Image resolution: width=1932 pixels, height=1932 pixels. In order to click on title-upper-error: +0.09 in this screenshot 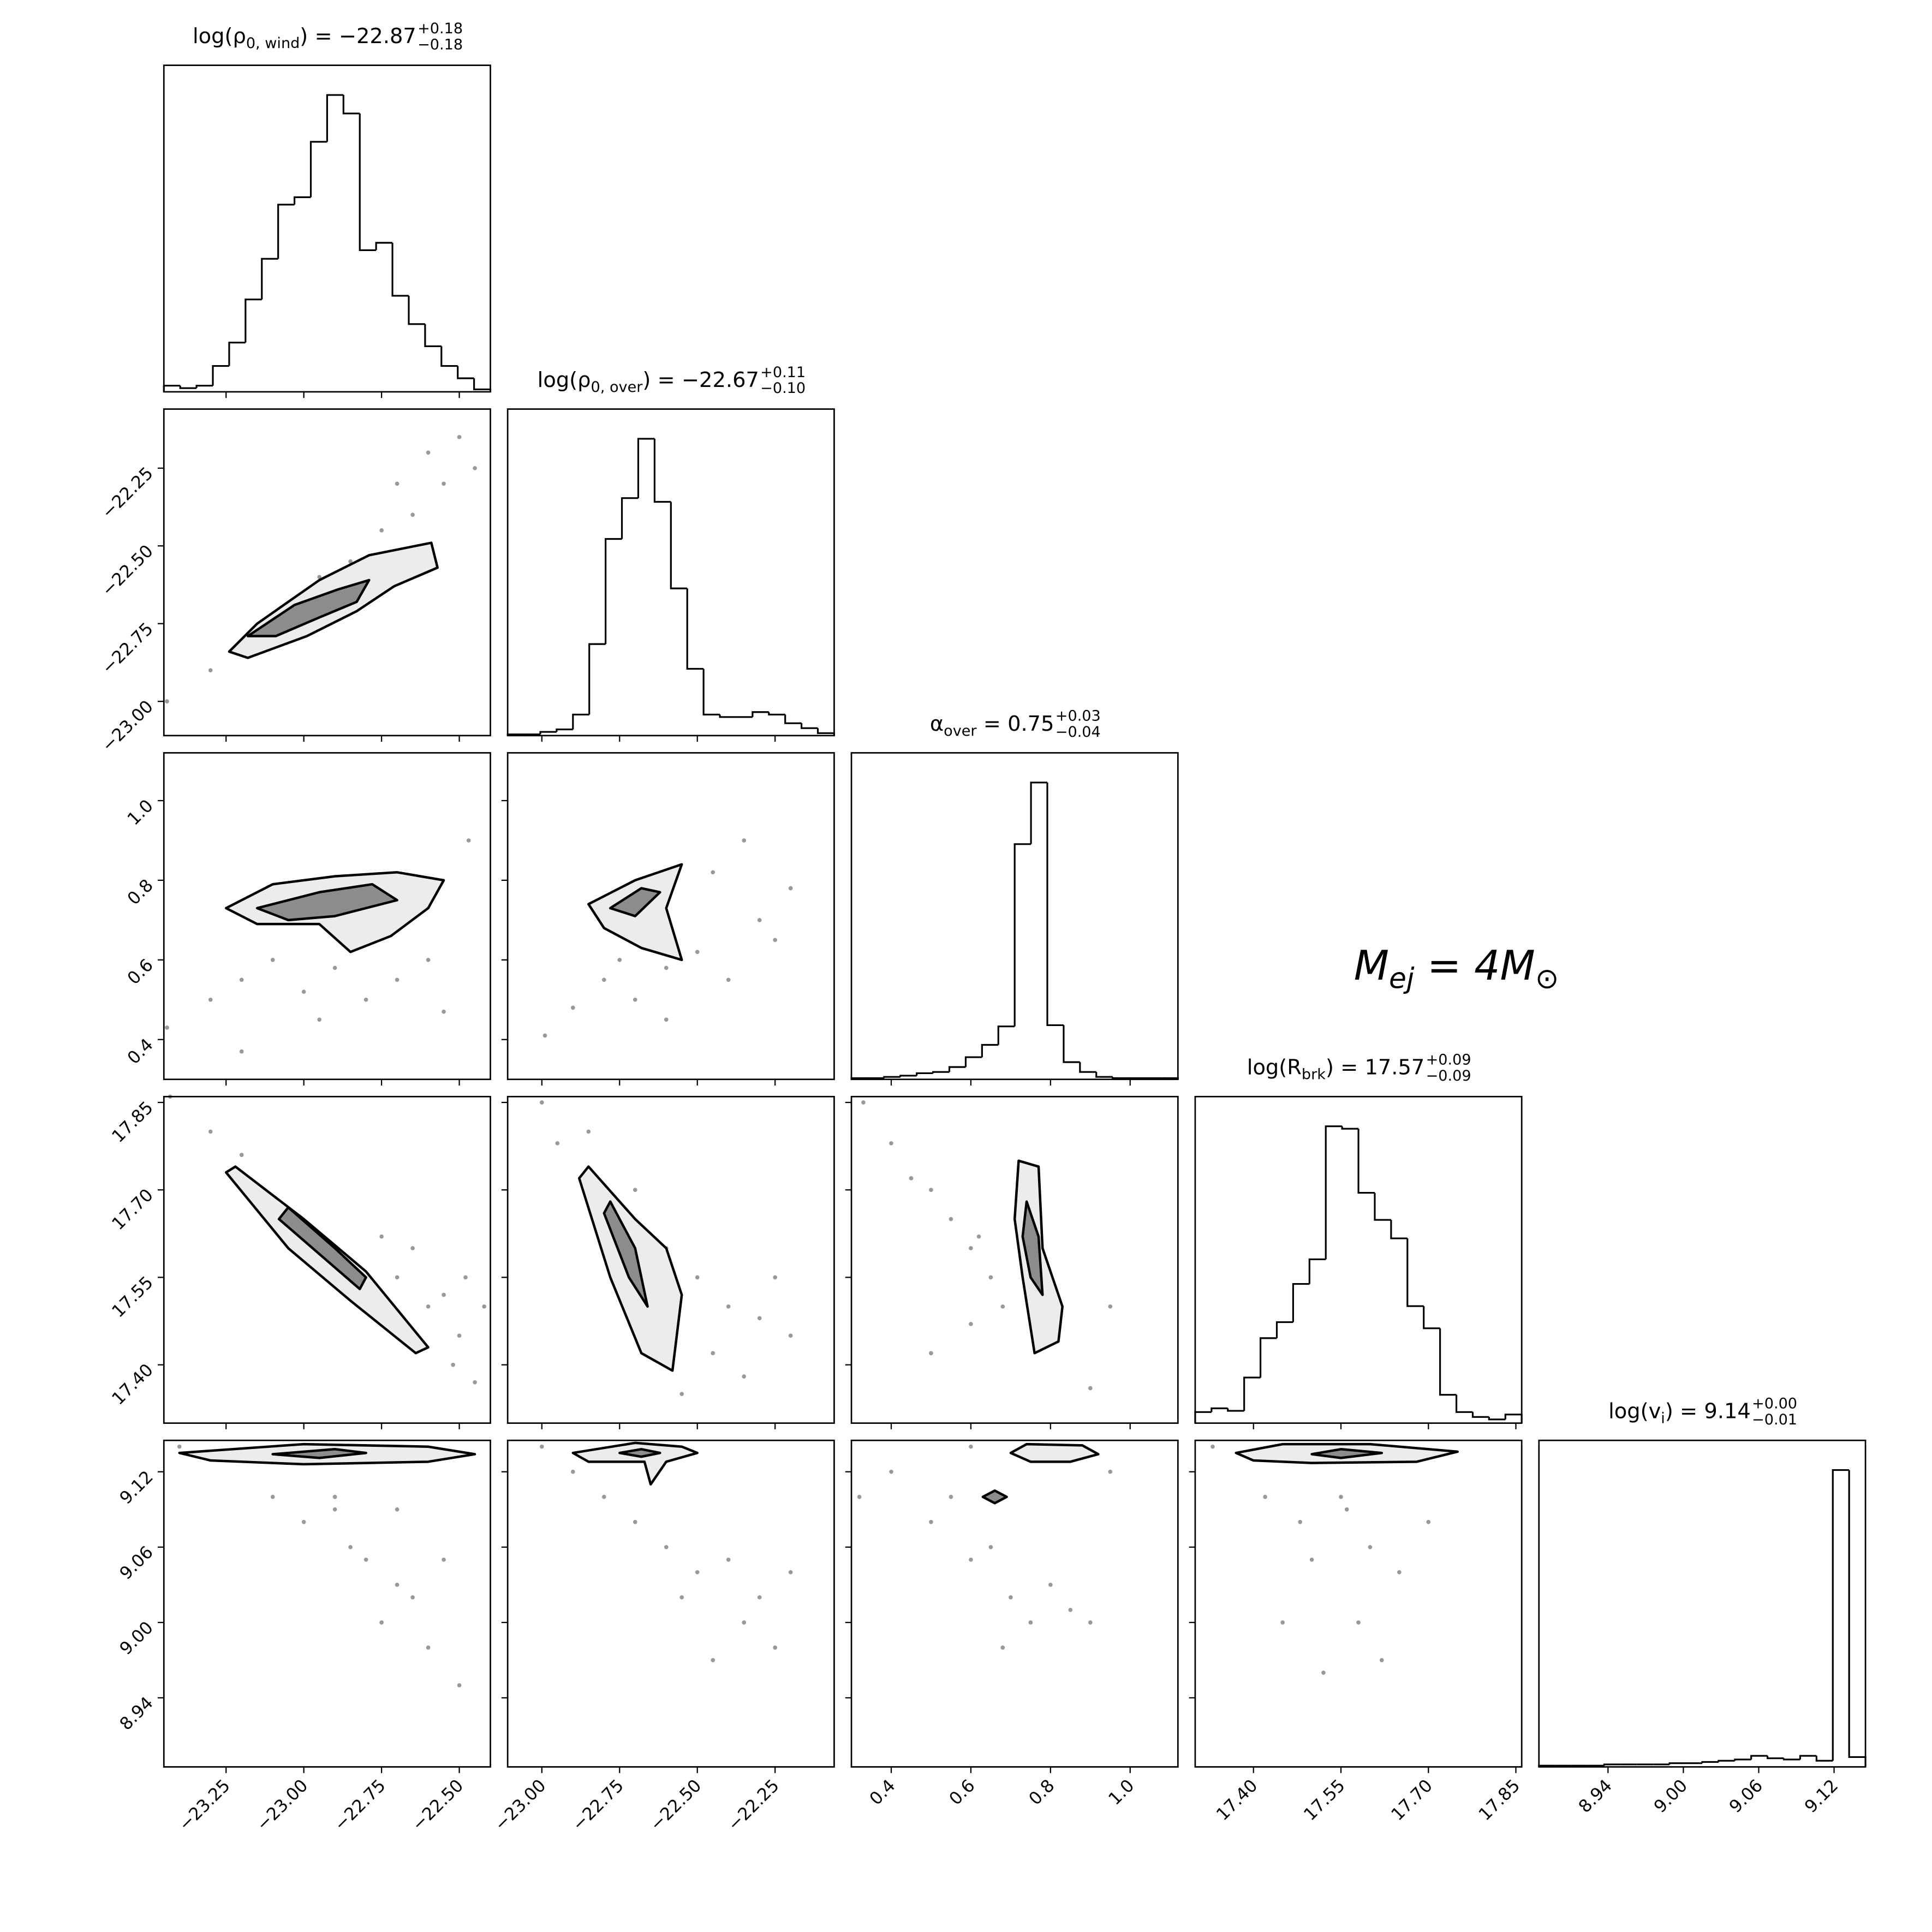, I will do `click(1448, 1060)`.